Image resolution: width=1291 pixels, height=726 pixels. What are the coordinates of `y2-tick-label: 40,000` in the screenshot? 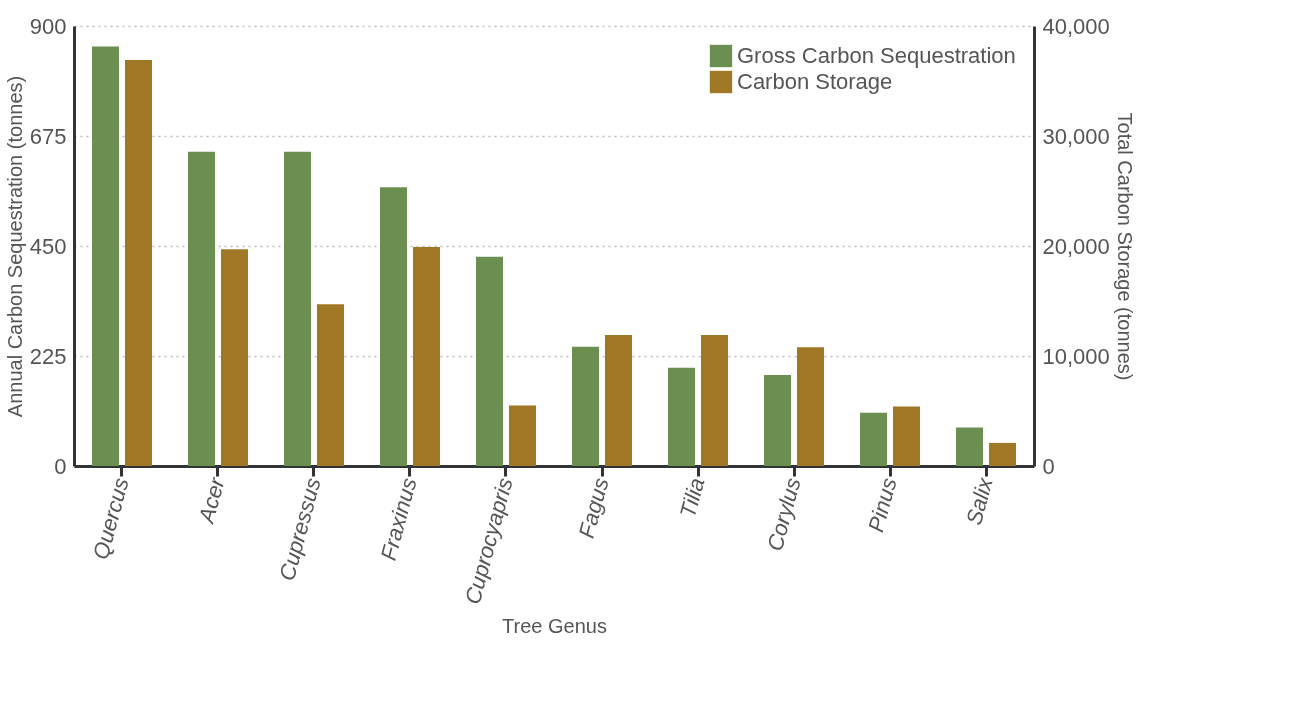 It's located at (1076, 26).